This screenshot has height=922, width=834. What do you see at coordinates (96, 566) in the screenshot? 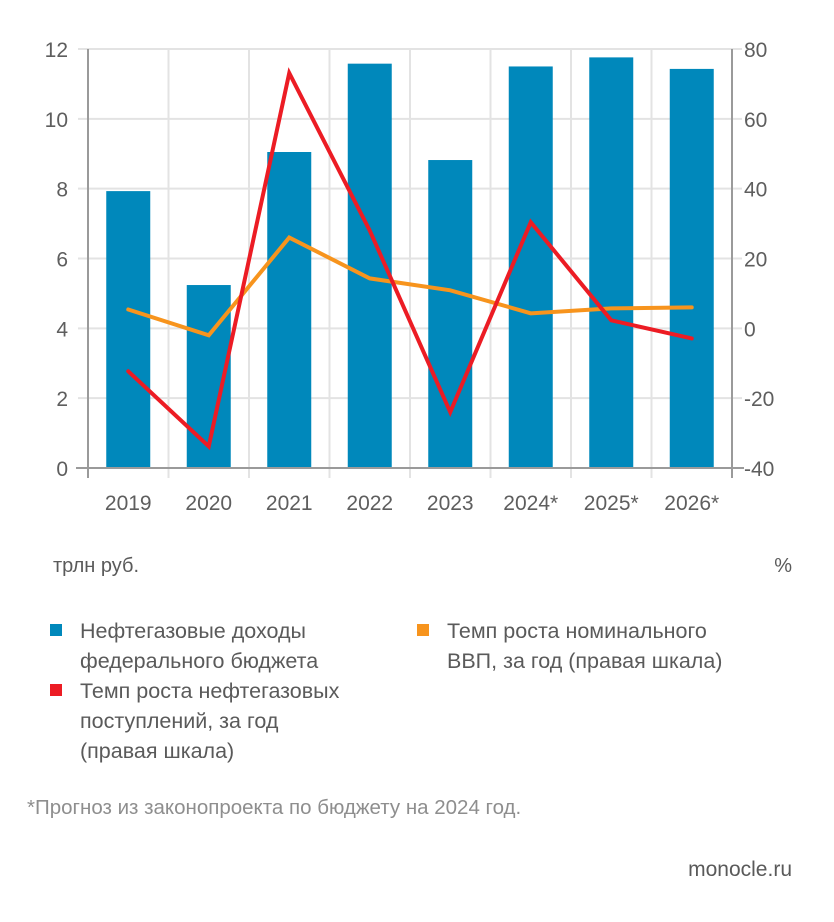
I see `left-axis-unit: трлн руб.` at bounding box center [96, 566].